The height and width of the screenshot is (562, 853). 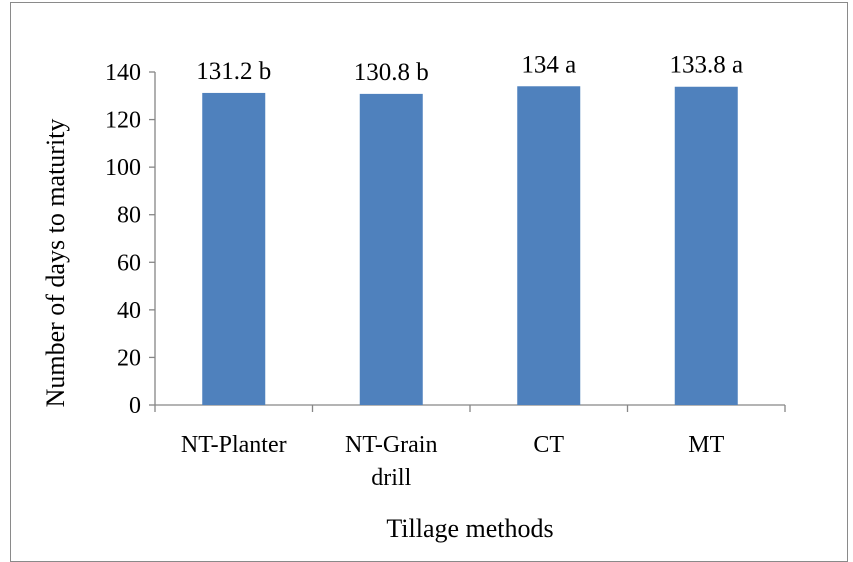 I want to click on x-tick-label: CT, so click(x=548, y=445).